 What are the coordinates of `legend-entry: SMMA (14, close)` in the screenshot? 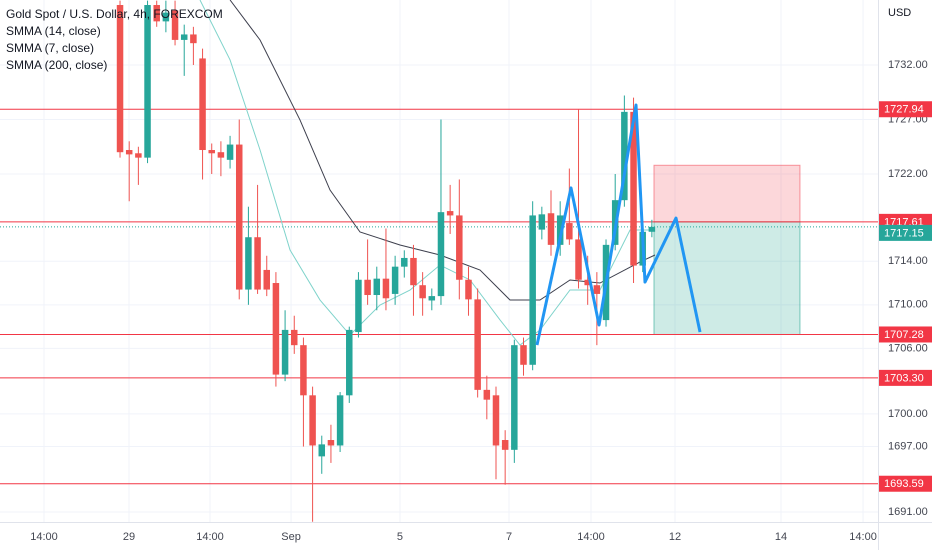 It's located at (53, 31).